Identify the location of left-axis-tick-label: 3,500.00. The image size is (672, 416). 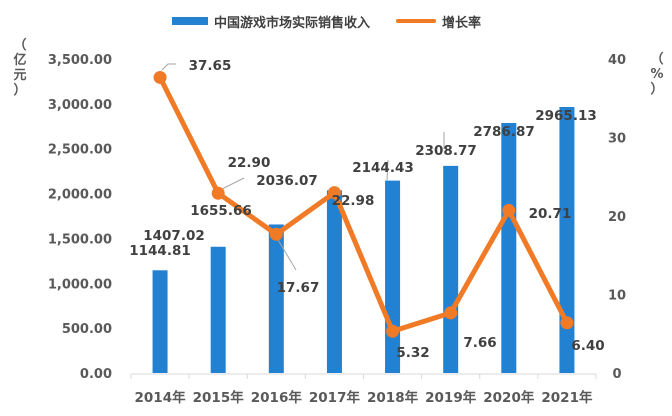
(80, 60).